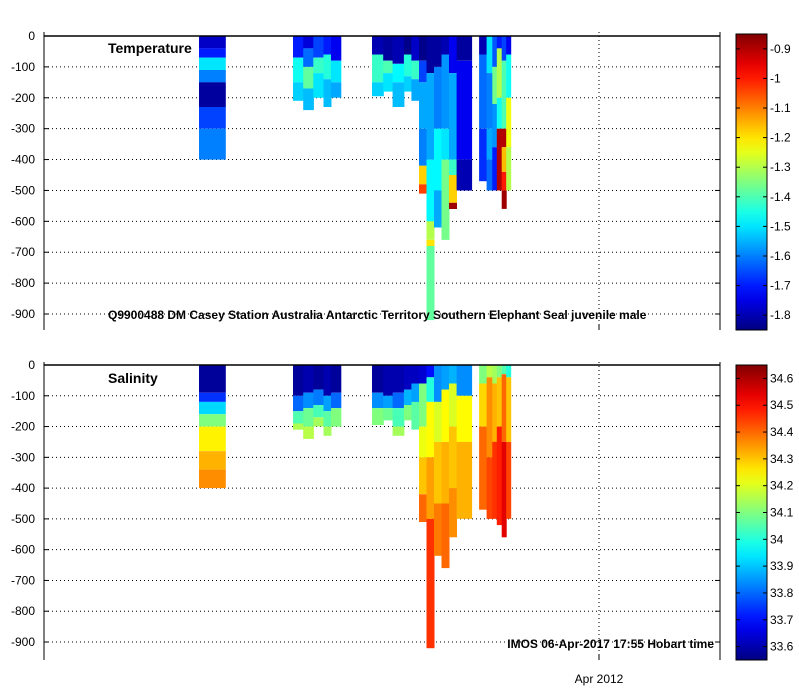  I want to click on salinity-colorbar-label: 33.8, so click(782, 593).